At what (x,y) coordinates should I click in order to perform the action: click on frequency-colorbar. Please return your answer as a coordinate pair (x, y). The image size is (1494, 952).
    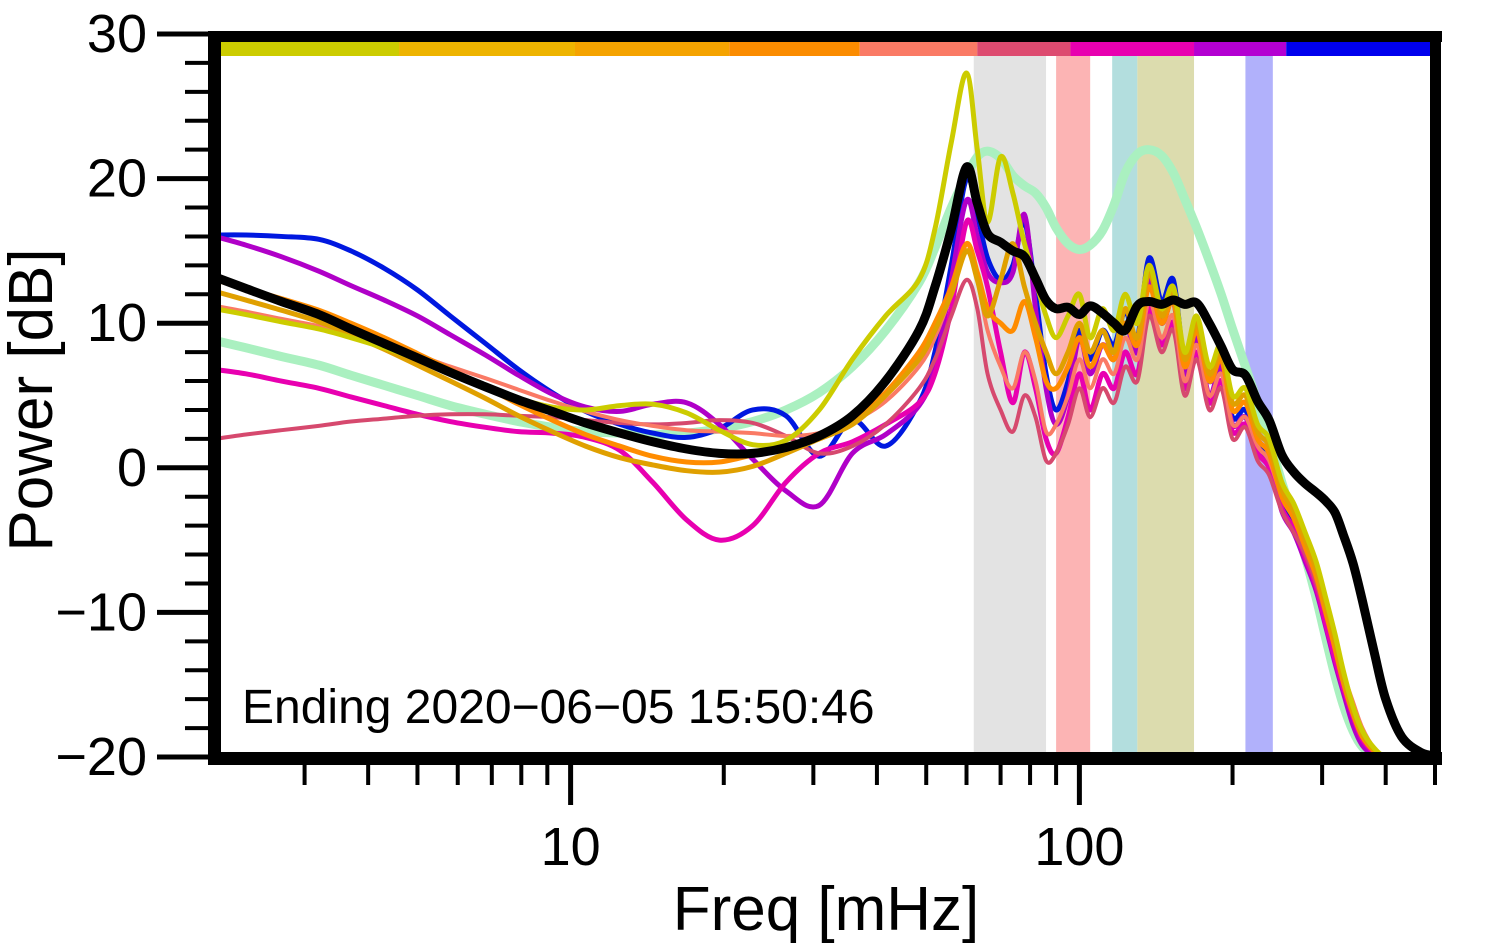
    Looking at the image, I should click on (825, 48).